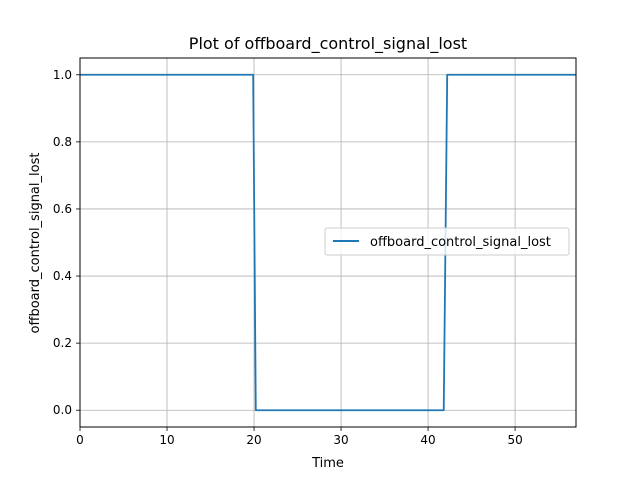  I want to click on y-axis-label: offboard_control_signal_lost, so click(35, 243).